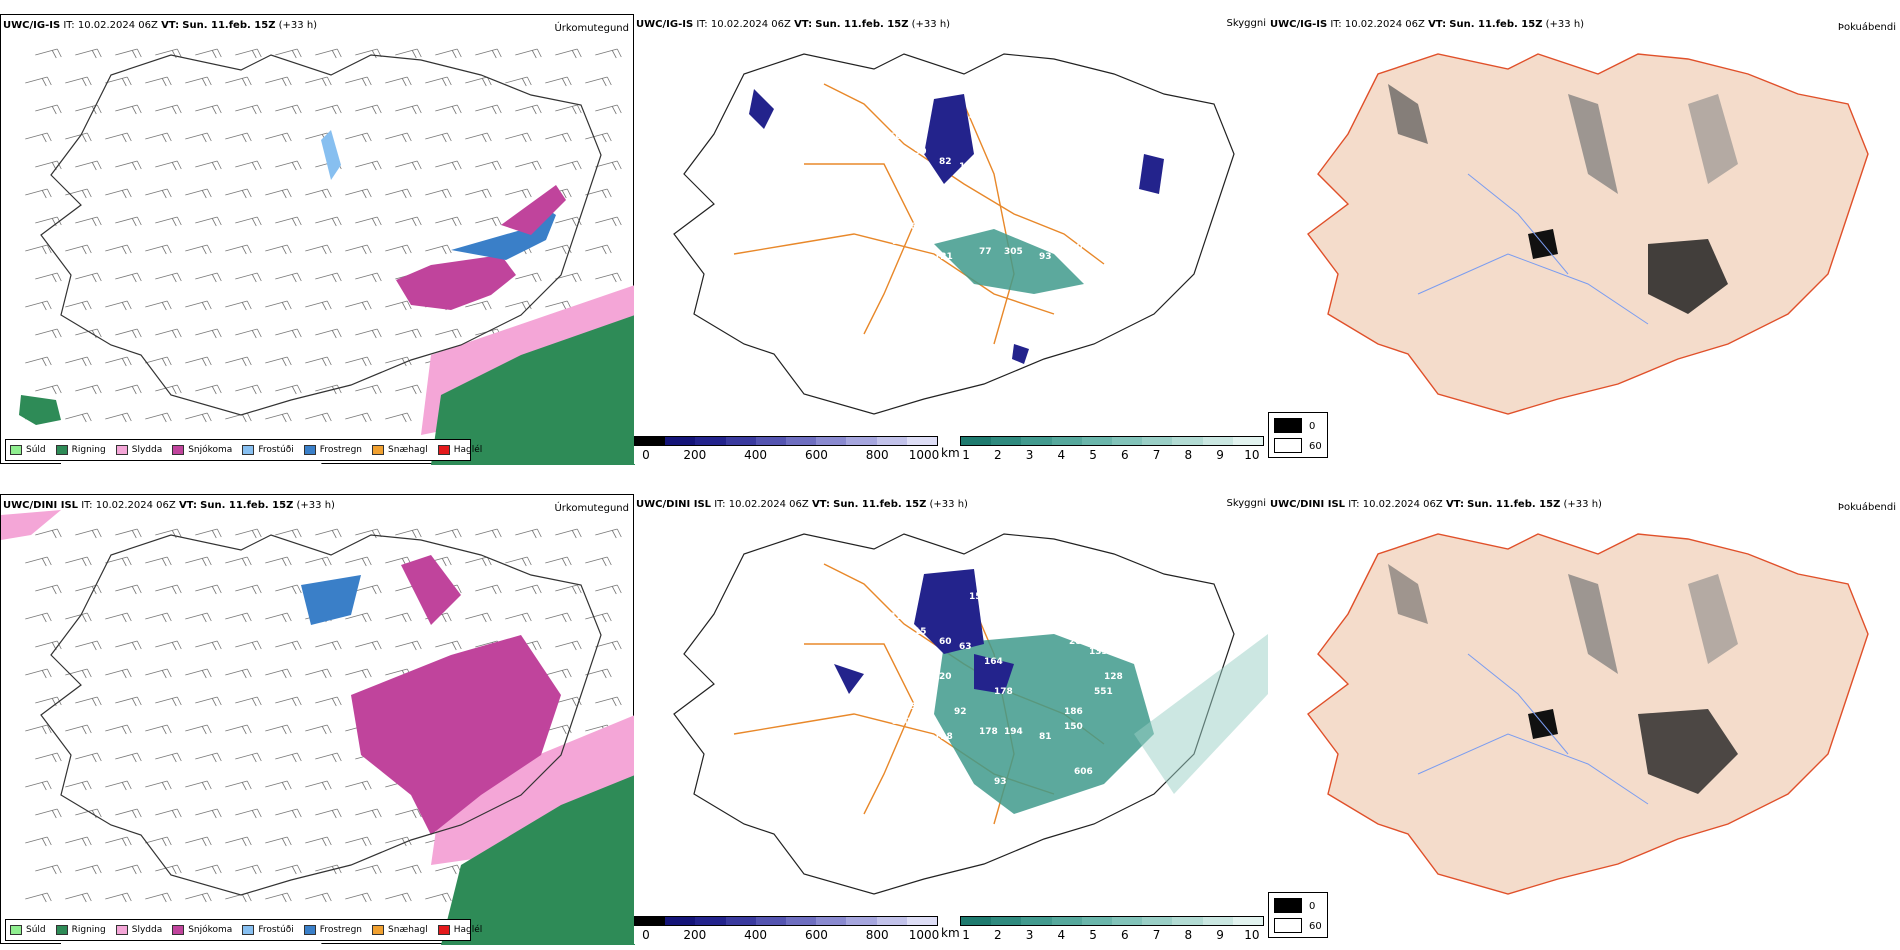  What do you see at coordinates (920, 632) in the screenshot?
I see `vis-value-label: 15` at bounding box center [920, 632].